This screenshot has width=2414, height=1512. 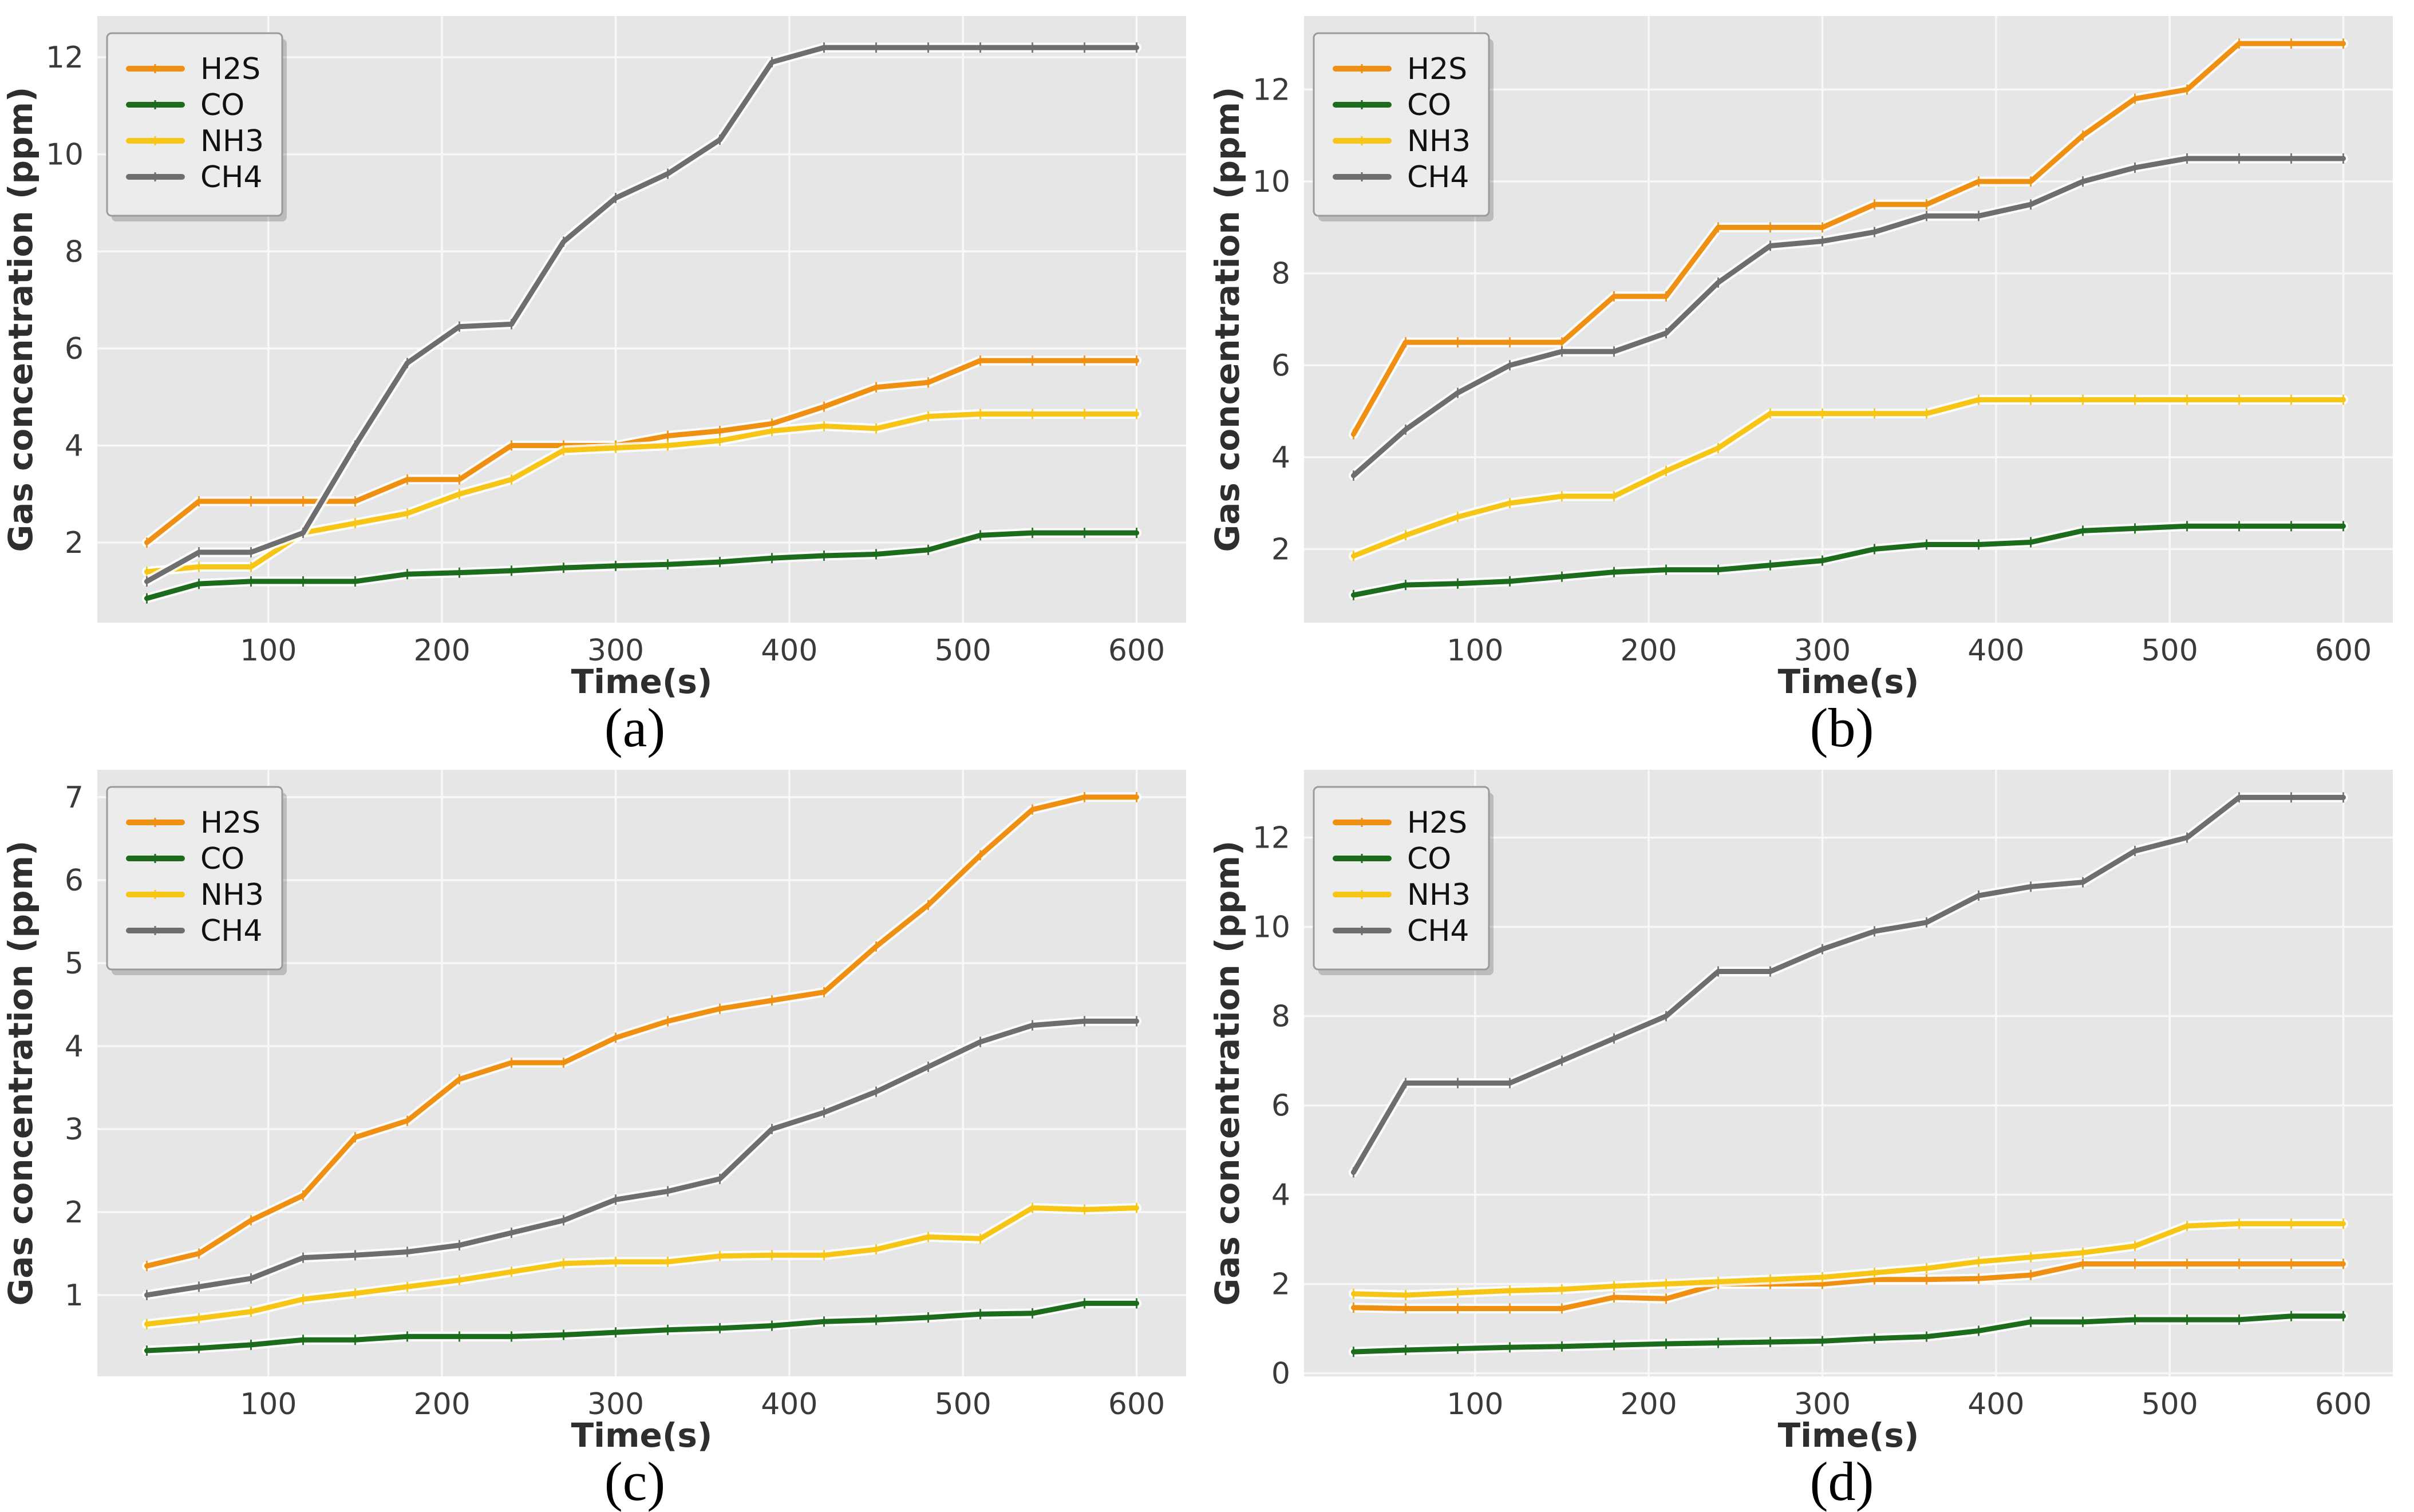 I want to click on chart-b-caption: (b), so click(x=1841, y=727).